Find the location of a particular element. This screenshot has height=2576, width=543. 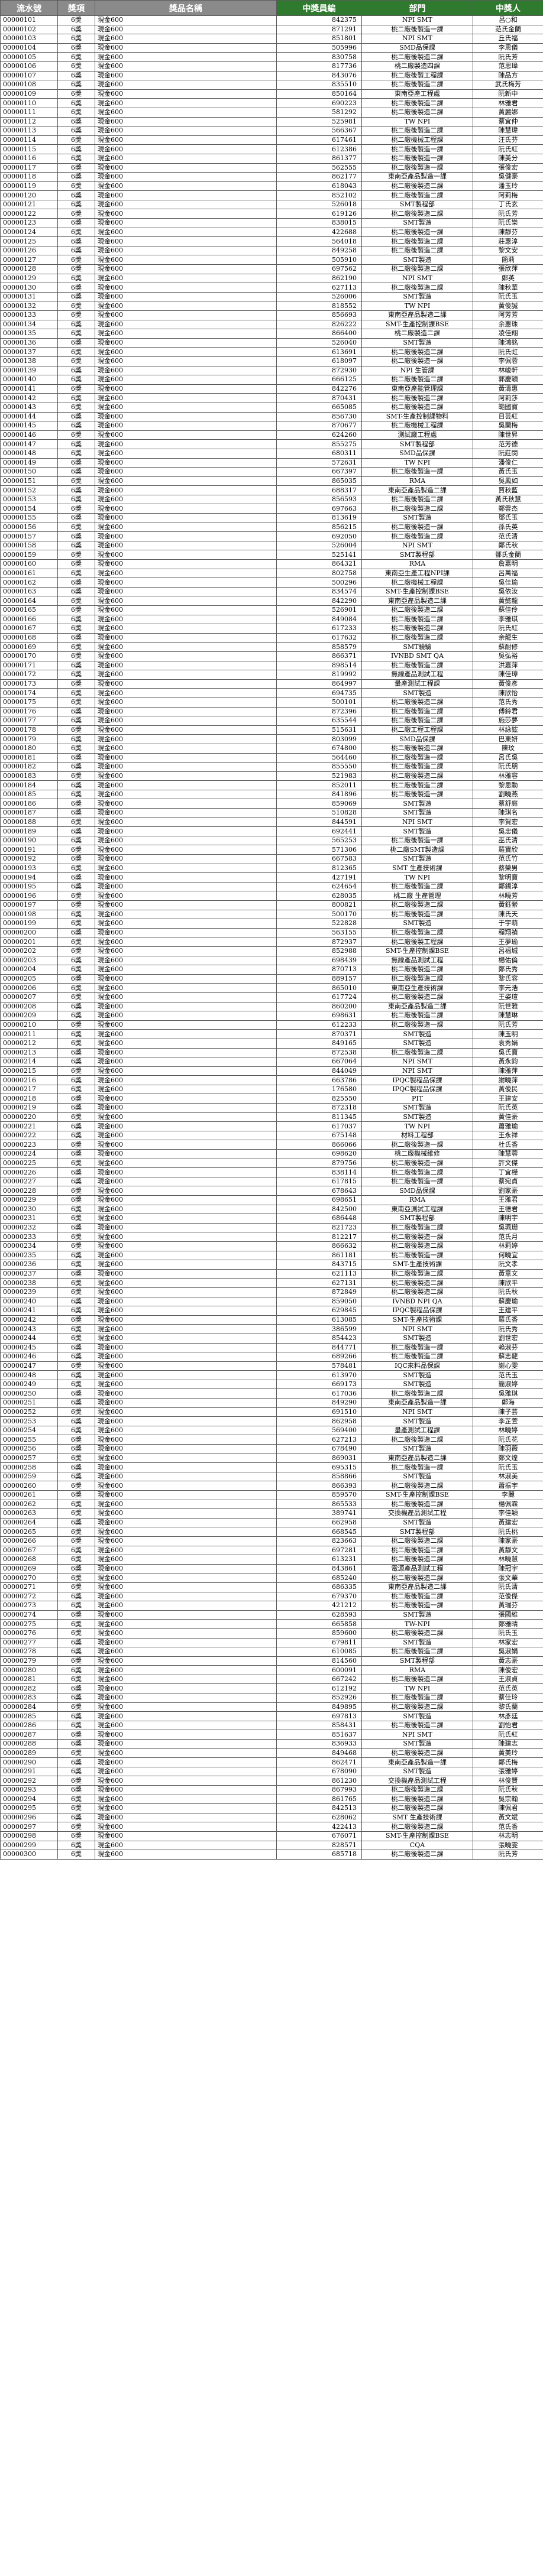

serial-cell: 00000202 is located at coordinates (29, 951).